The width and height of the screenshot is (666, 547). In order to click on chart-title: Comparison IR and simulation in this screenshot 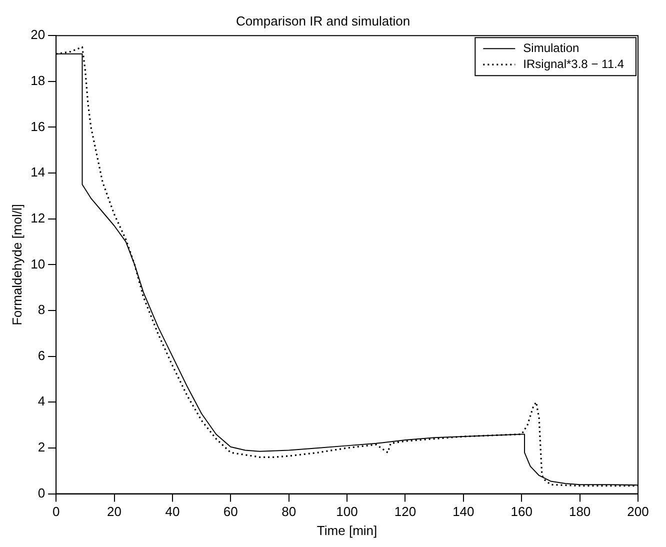, I will do `click(323, 20)`.